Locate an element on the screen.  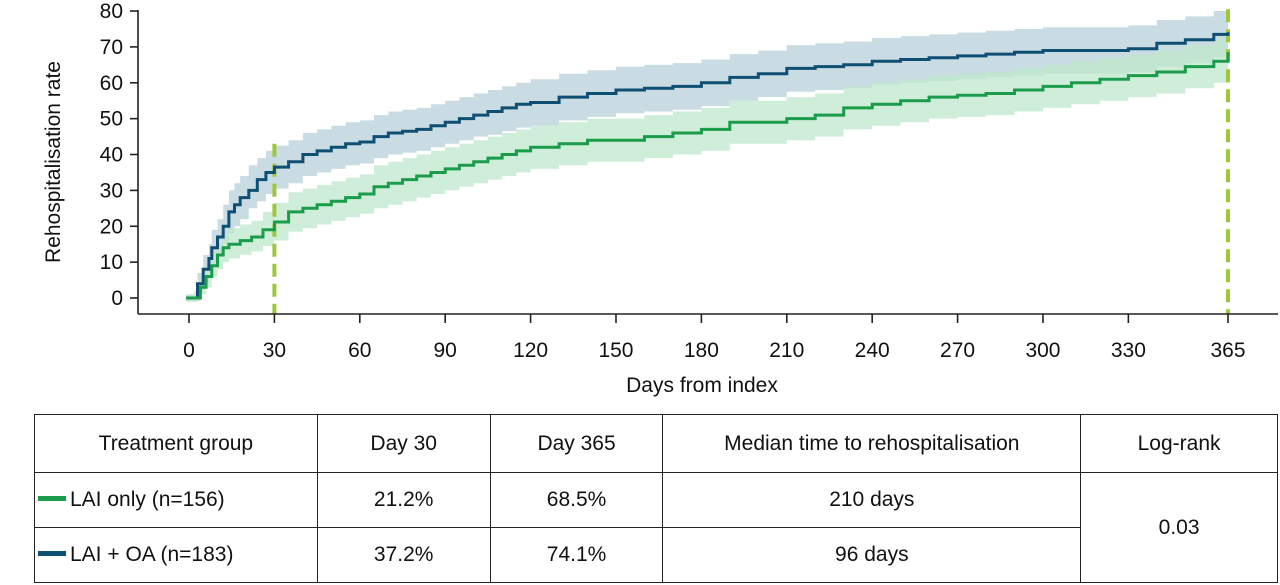
table-row: LAI + OA (n=183) 37.2% 74.1% 96 days is located at coordinates (656, 555).